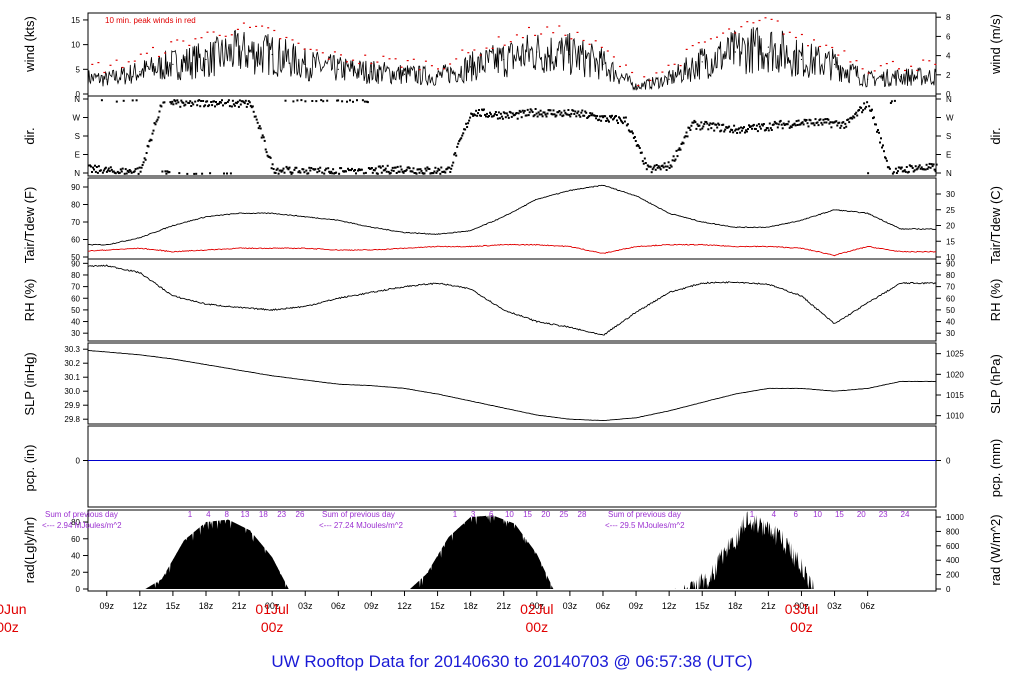 The width and height of the screenshot is (1024, 700). What do you see at coordinates (77, 99) in the screenshot?
I see `y-tick-label: N` at bounding box center [77, 99].